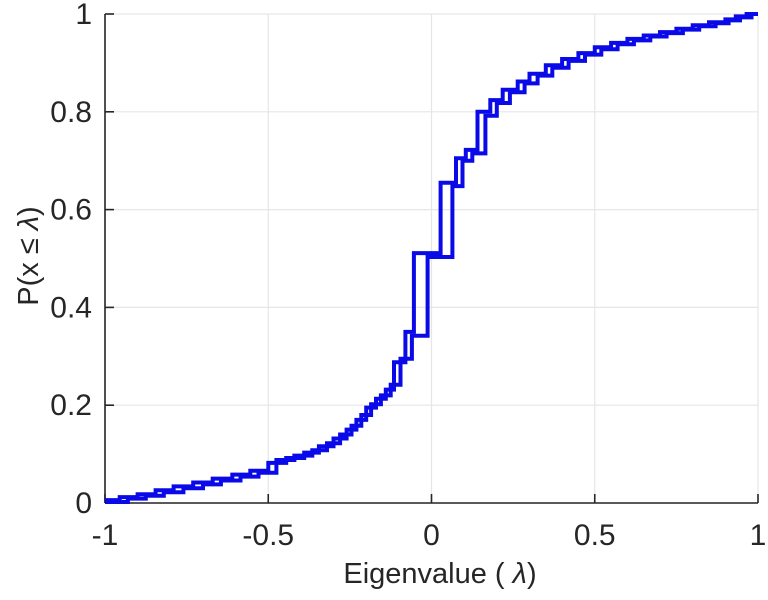 The height and width of the screenshot is (600, 768). I want to click on y-tick-label: 1, so click(83, 15).